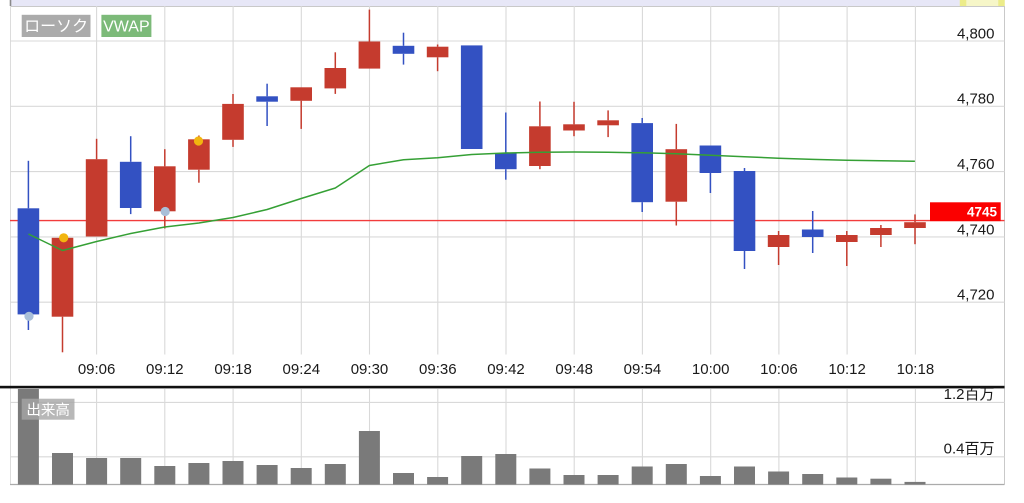  I want to click on svg-text: ローソク, so click(56, 27).